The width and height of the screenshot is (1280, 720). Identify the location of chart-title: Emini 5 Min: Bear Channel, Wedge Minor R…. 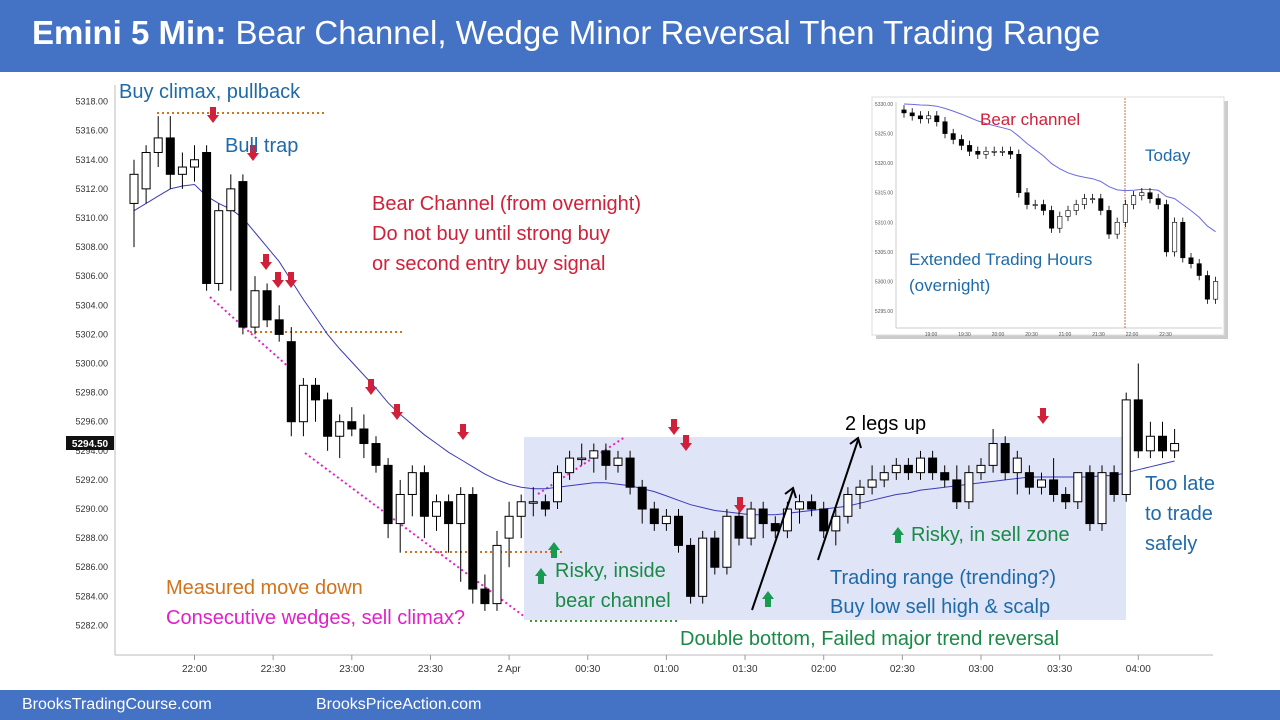
(566, 33).